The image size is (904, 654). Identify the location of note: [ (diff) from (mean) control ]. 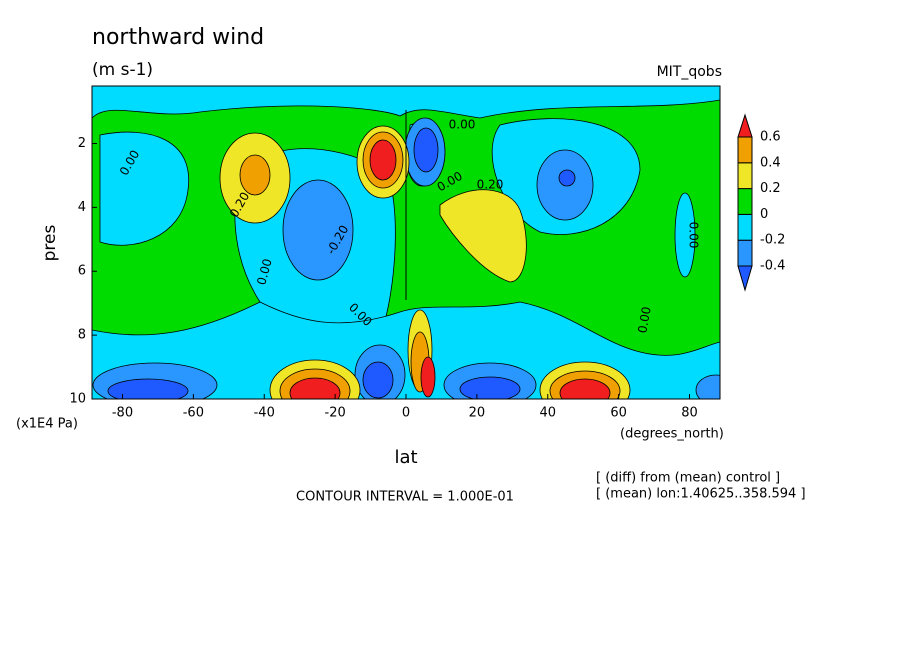
(688, 478).